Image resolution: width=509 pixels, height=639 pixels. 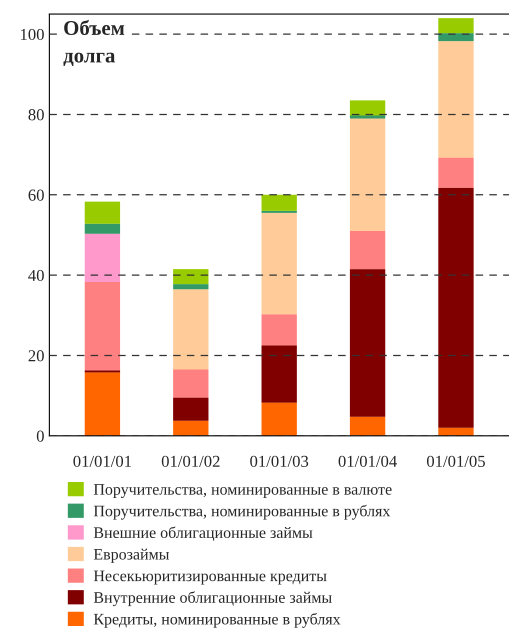 I want to click on x-tick-label: 01/01/02, so click(x=191, y=461).